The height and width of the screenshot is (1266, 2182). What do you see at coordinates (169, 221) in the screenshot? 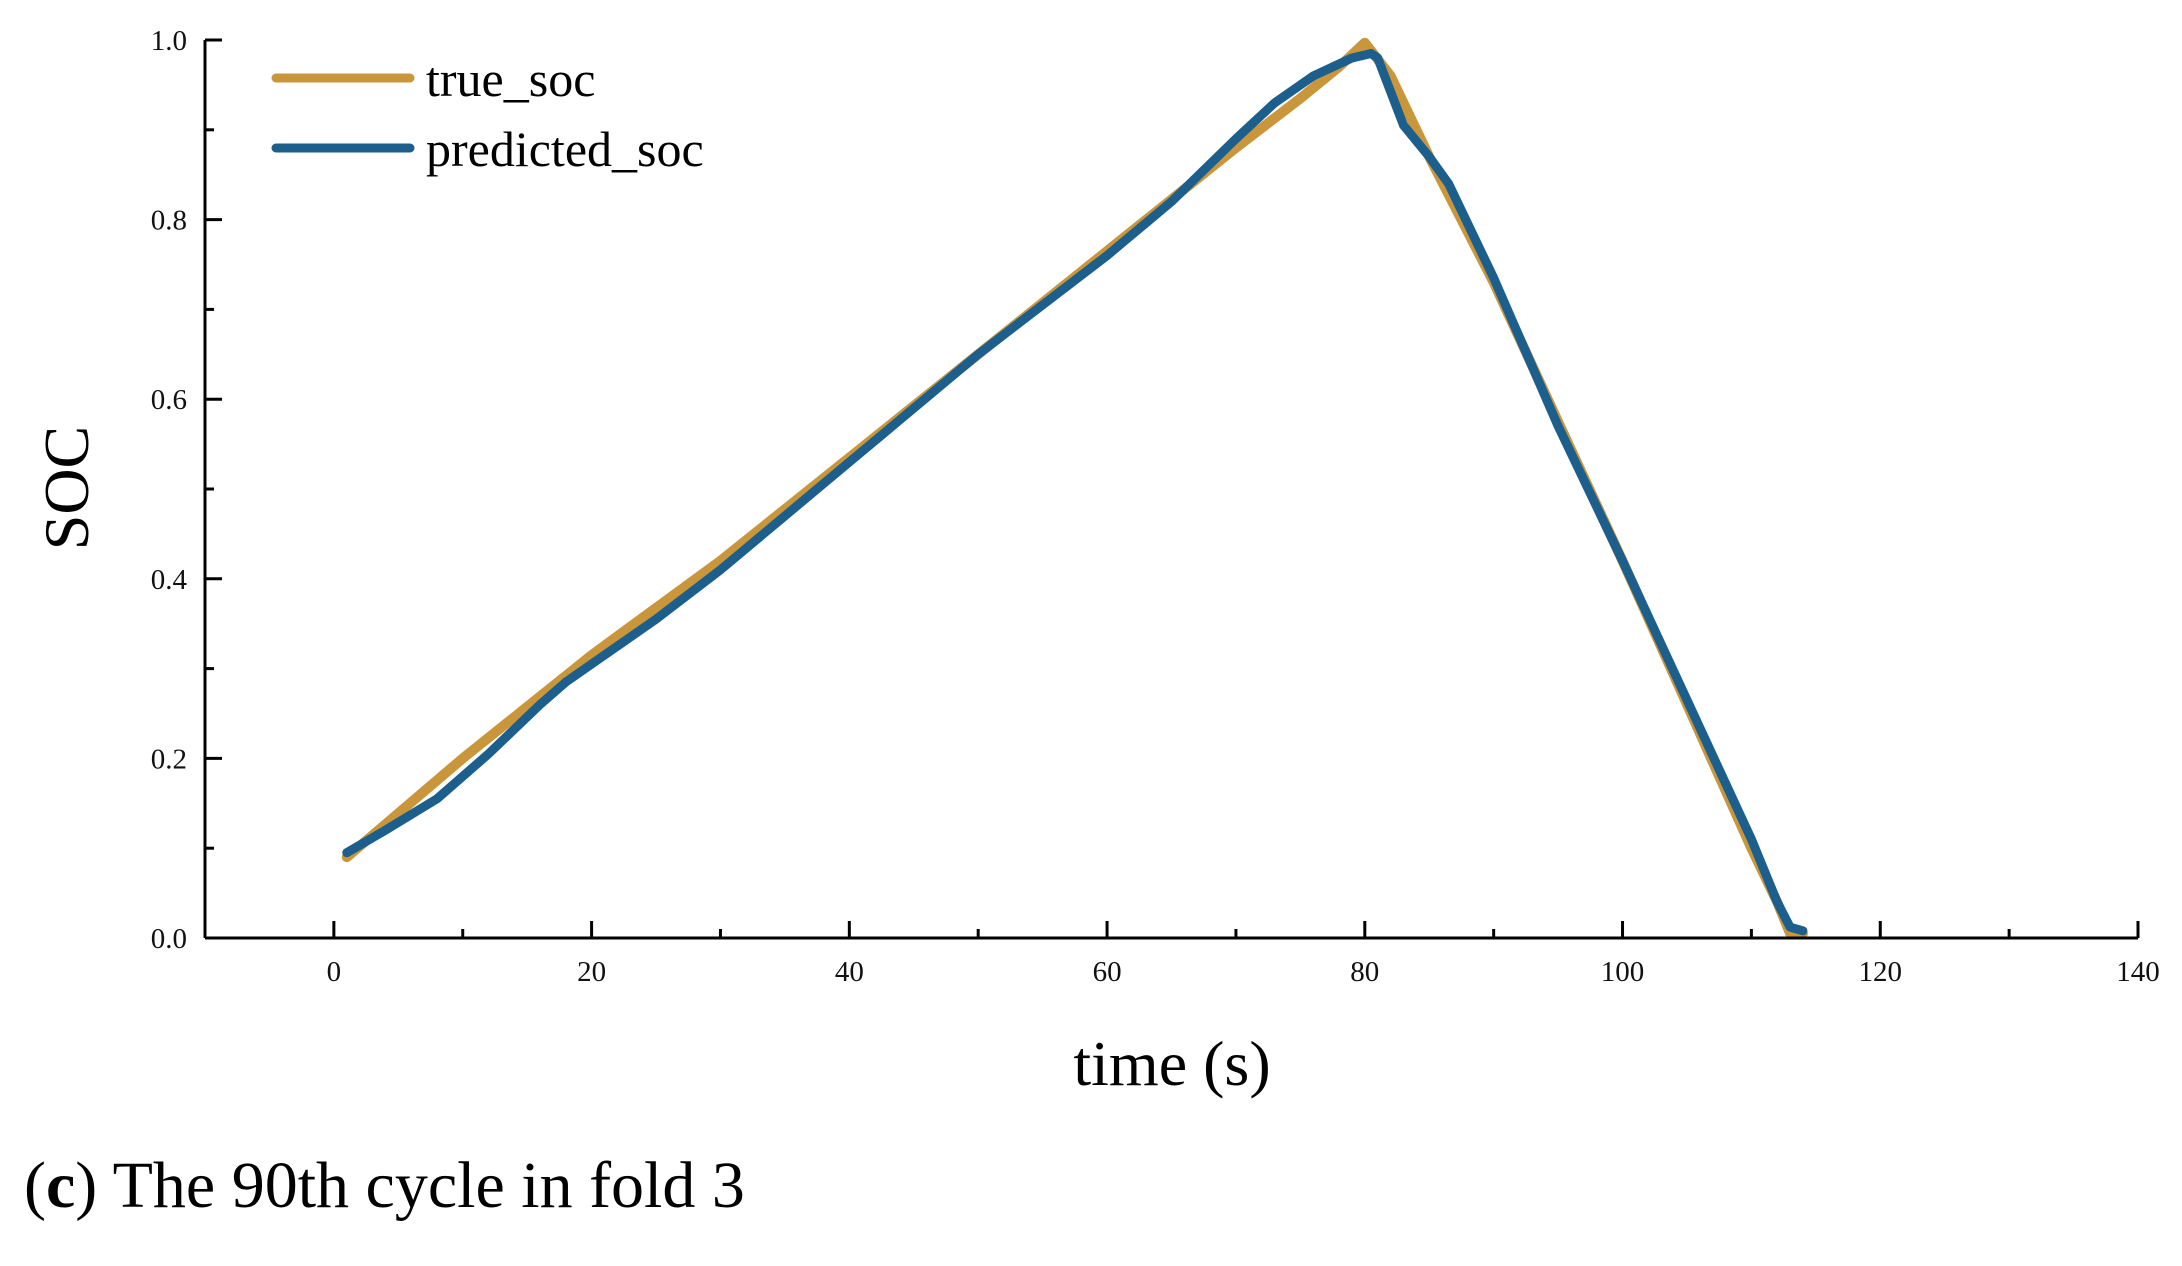
I see `y-tick-label: 0.8` at bounding box center [169, 221].